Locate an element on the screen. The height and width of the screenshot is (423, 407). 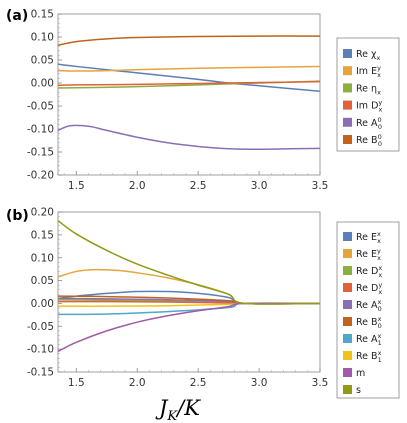
legend-label: Re Bx 1 is located at coordinates (369, 356).